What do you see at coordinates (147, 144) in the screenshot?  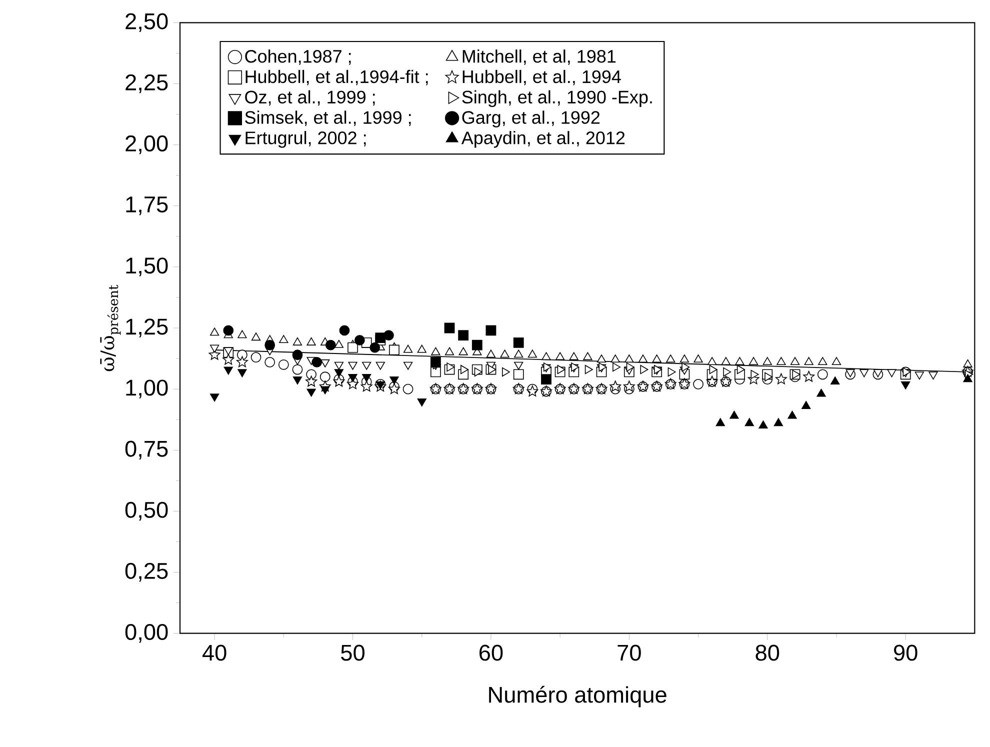 I see `y-tick-label: 2,00` at bounding box center [147, 144].